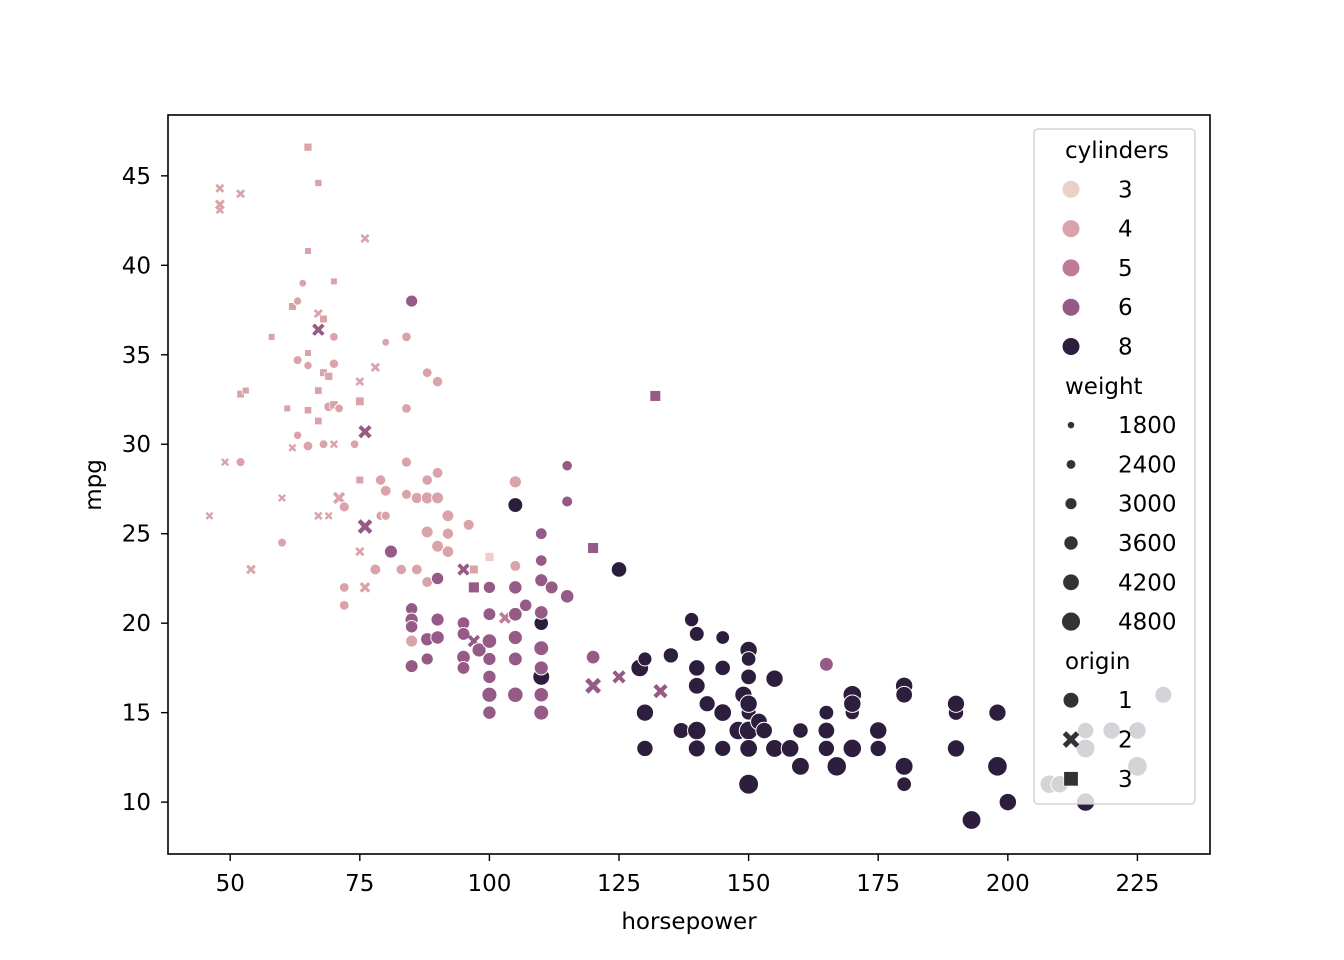  I want to click on data-point-56-stroke-b, so click(365, 587).